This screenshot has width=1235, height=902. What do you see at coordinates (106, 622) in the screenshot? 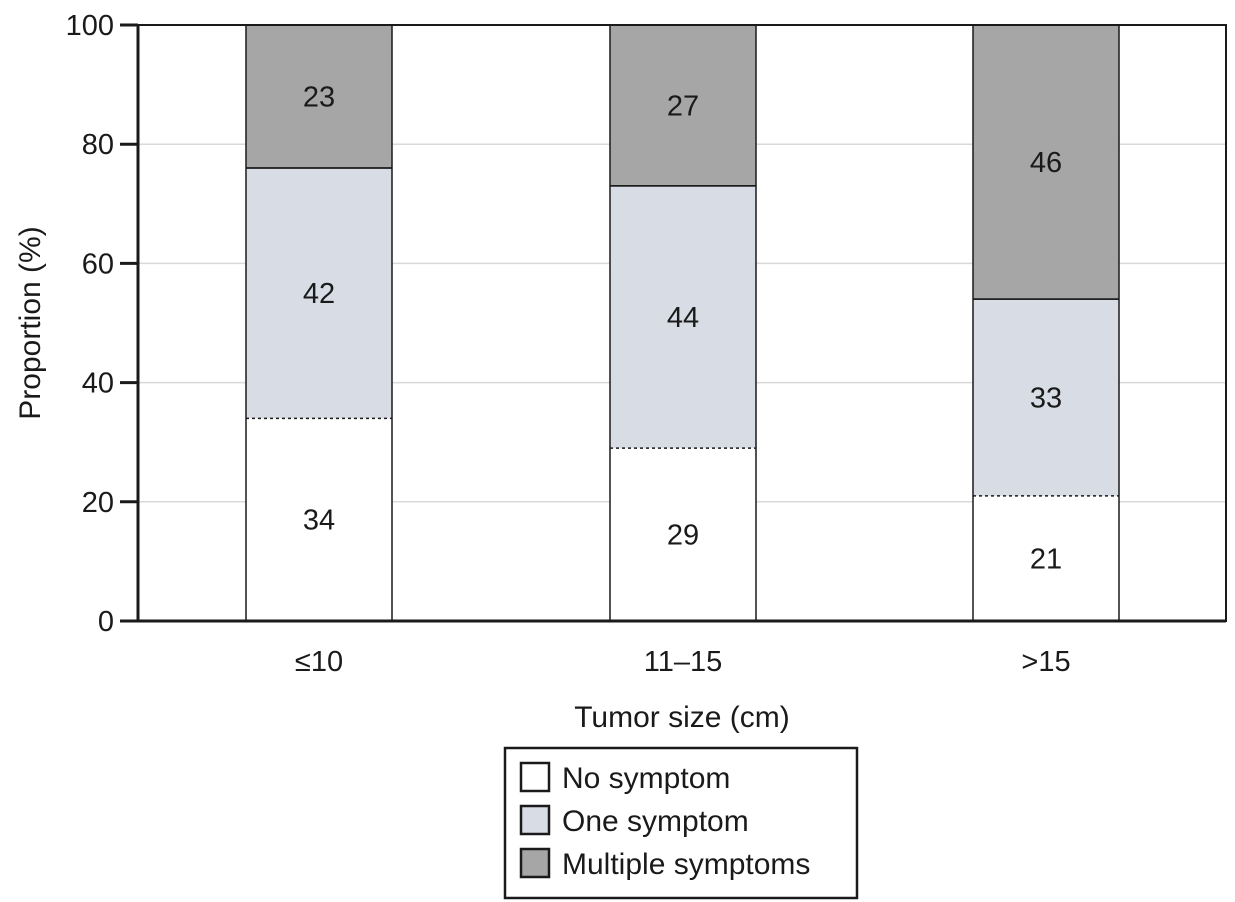
I see `y-tick-label: 0` at bounding box center [106, 622].